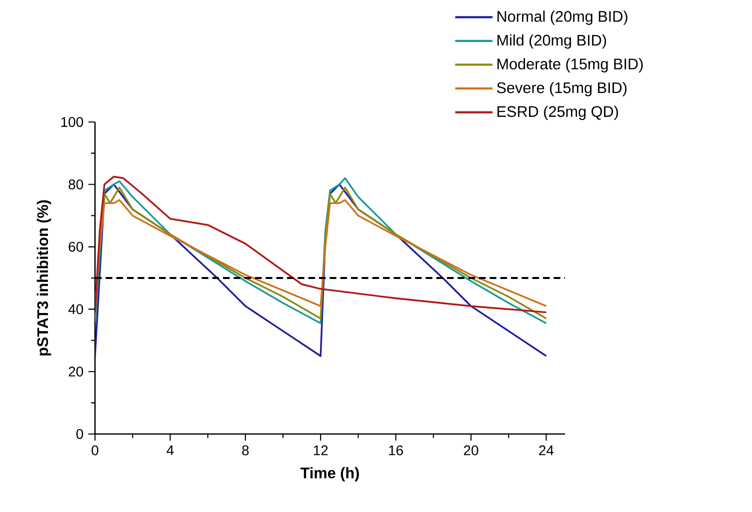 This screenshot has height=512, width=752. Describe the element at coordinates (563, 17) in the screenshot. I see `legend-label: Normal (20mg BID)` at that location.